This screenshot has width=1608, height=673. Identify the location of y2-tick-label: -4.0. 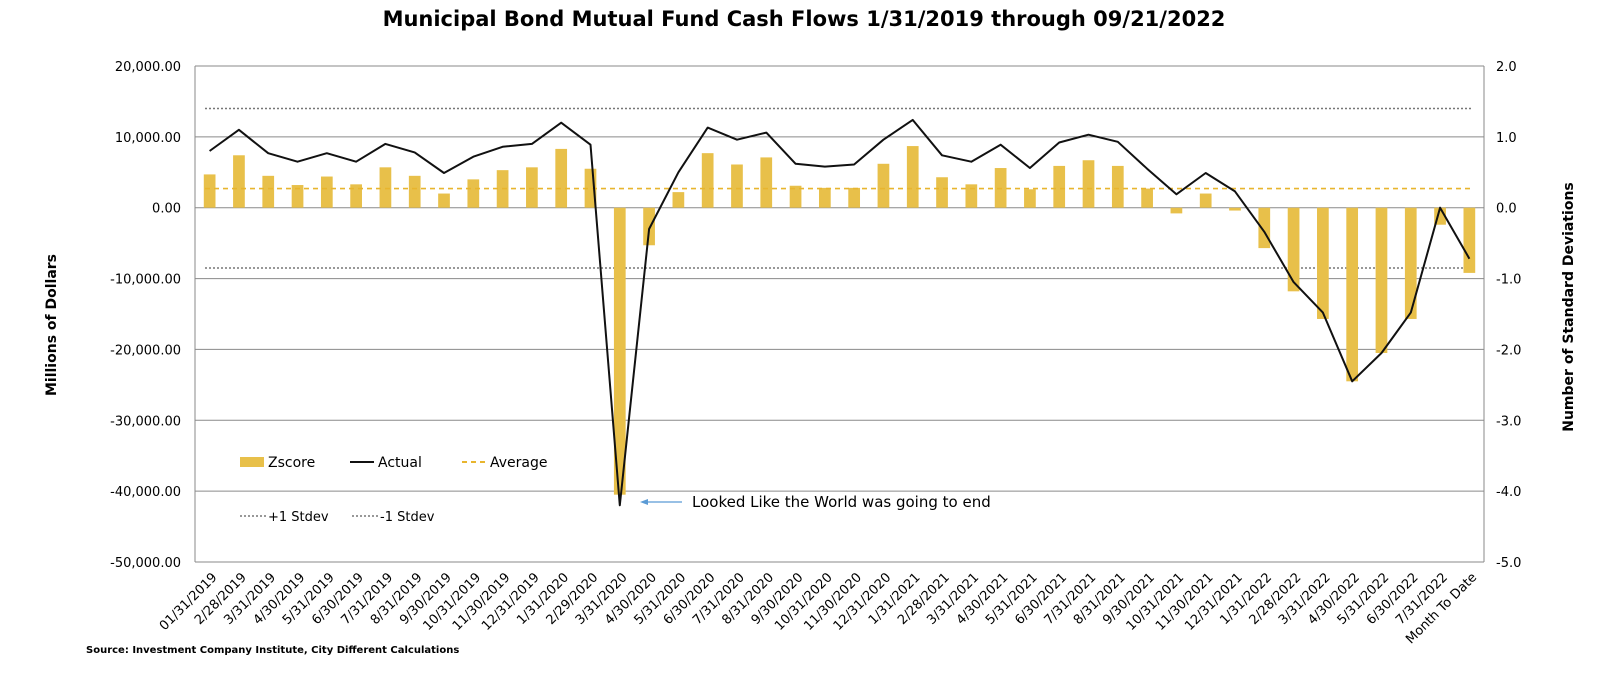
(1508, 492).